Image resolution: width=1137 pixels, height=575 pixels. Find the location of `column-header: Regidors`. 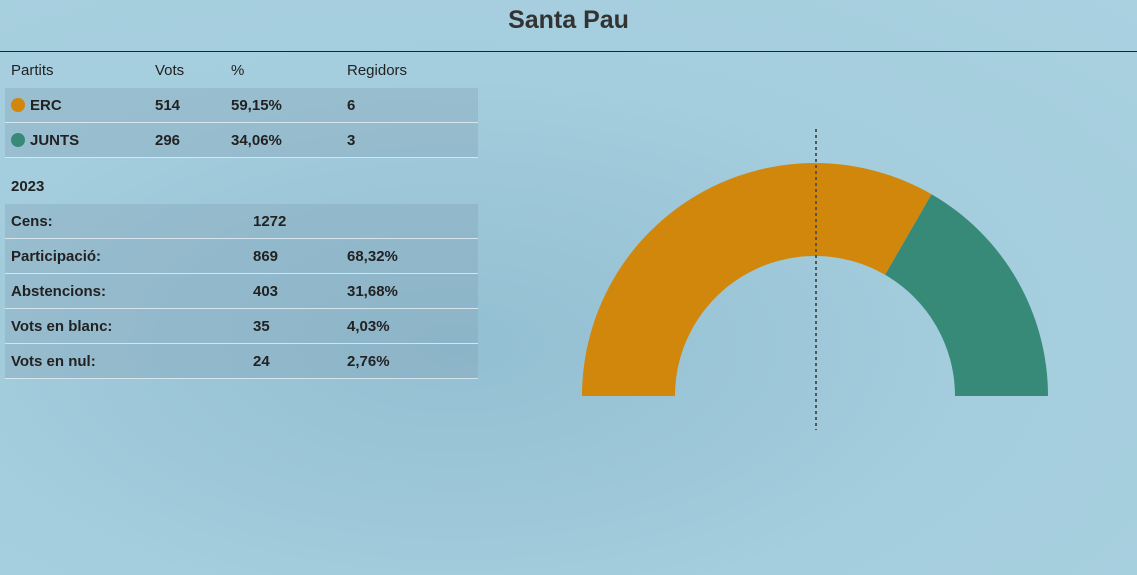

column-header: Regidors is located at coordinates (377, 70).